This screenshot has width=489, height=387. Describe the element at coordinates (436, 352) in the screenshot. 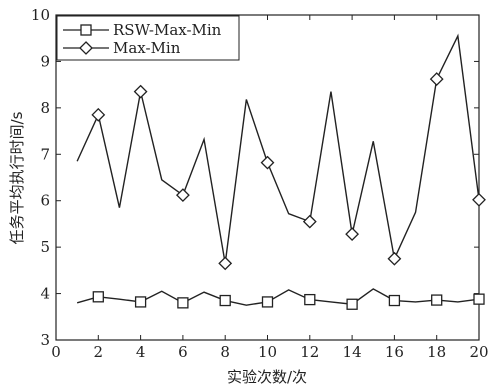

I see `x-tick-label: 18` at that location.